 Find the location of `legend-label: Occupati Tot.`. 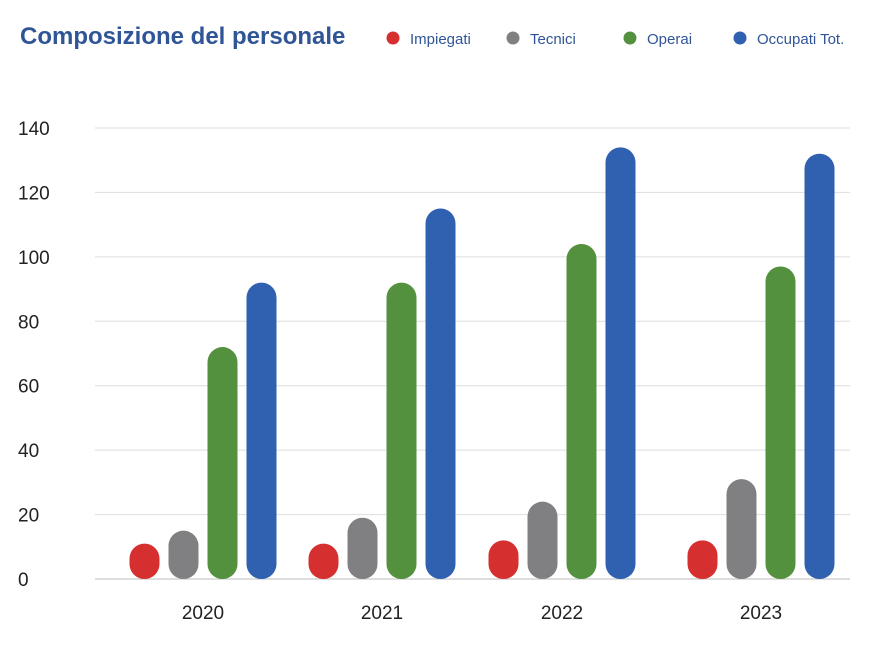

legend-label: Occupati Tot. is located at coordinates (800, 39).